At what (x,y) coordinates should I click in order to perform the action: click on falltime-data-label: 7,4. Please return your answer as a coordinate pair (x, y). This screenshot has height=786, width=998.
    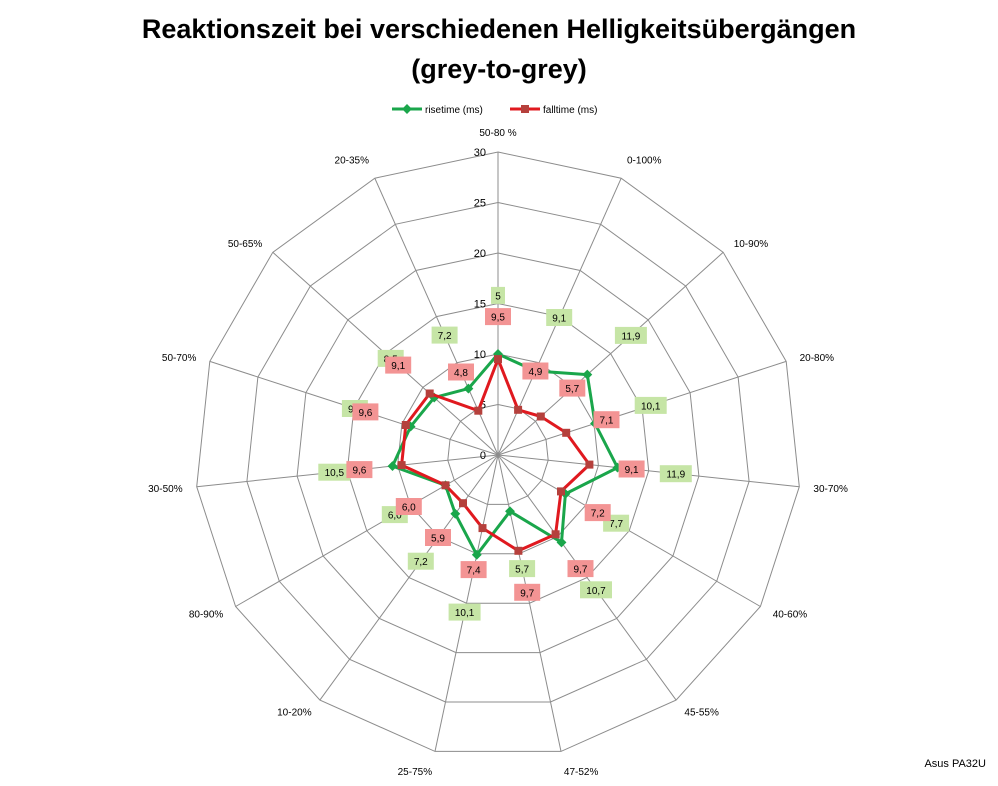
    Looking at the image, I should click on (474, 571).